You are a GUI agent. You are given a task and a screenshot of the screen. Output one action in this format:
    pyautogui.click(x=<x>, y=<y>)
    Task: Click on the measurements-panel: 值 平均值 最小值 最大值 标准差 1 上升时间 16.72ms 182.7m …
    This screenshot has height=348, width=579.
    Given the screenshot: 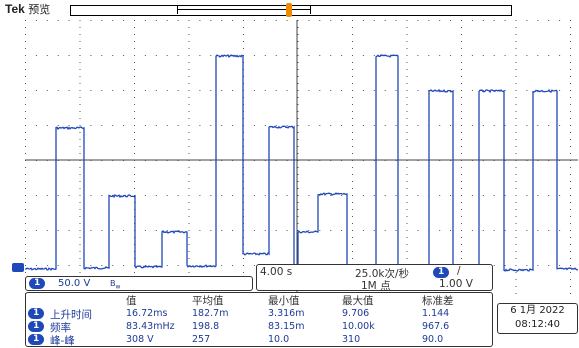 What is the action you would take?
    pyautogui.click(x=259, y=319)
    